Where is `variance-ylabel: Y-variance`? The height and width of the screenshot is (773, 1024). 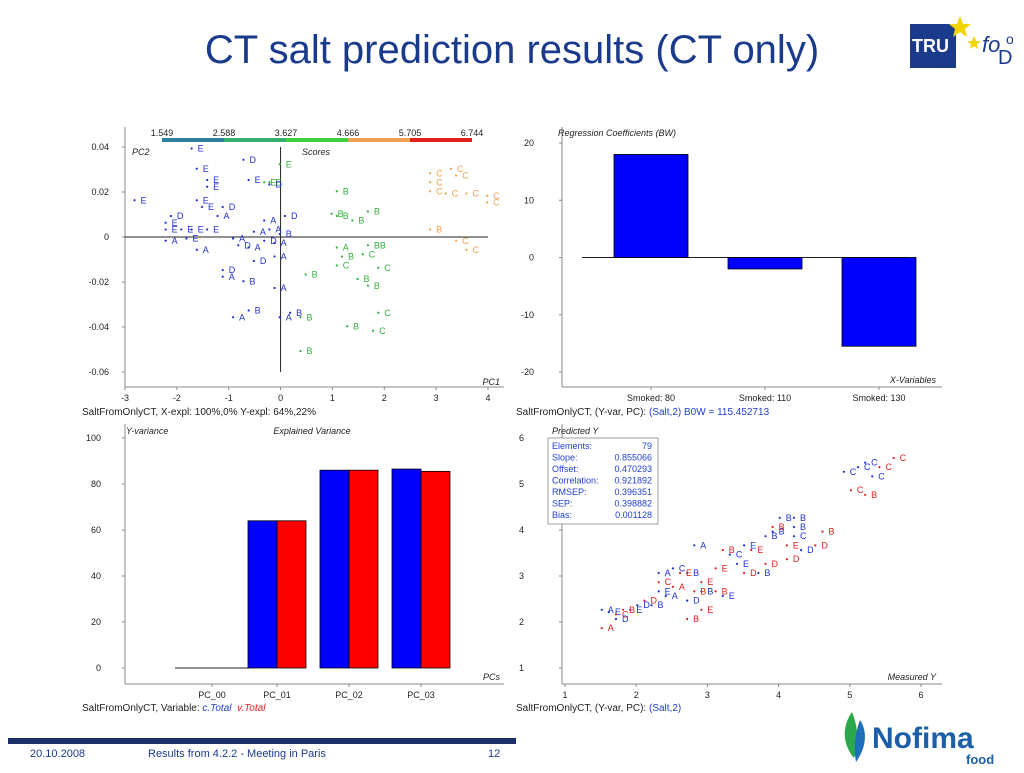
variance-ylabel: Y-variance is located at coordinates (147, 431).